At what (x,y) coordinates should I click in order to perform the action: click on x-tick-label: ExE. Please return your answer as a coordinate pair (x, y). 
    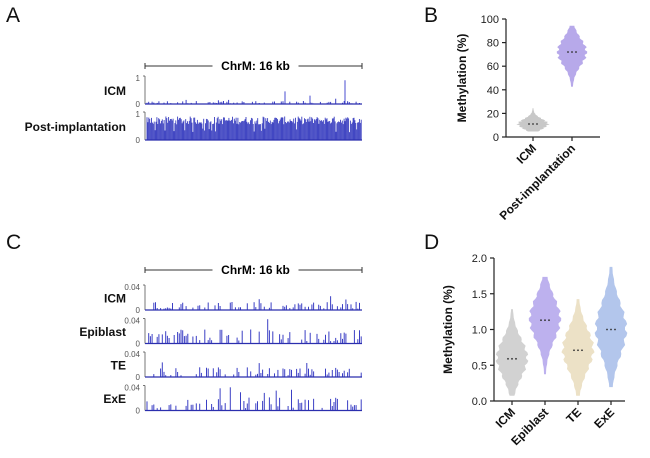
    Looking at the image, I should click on (604, 418).